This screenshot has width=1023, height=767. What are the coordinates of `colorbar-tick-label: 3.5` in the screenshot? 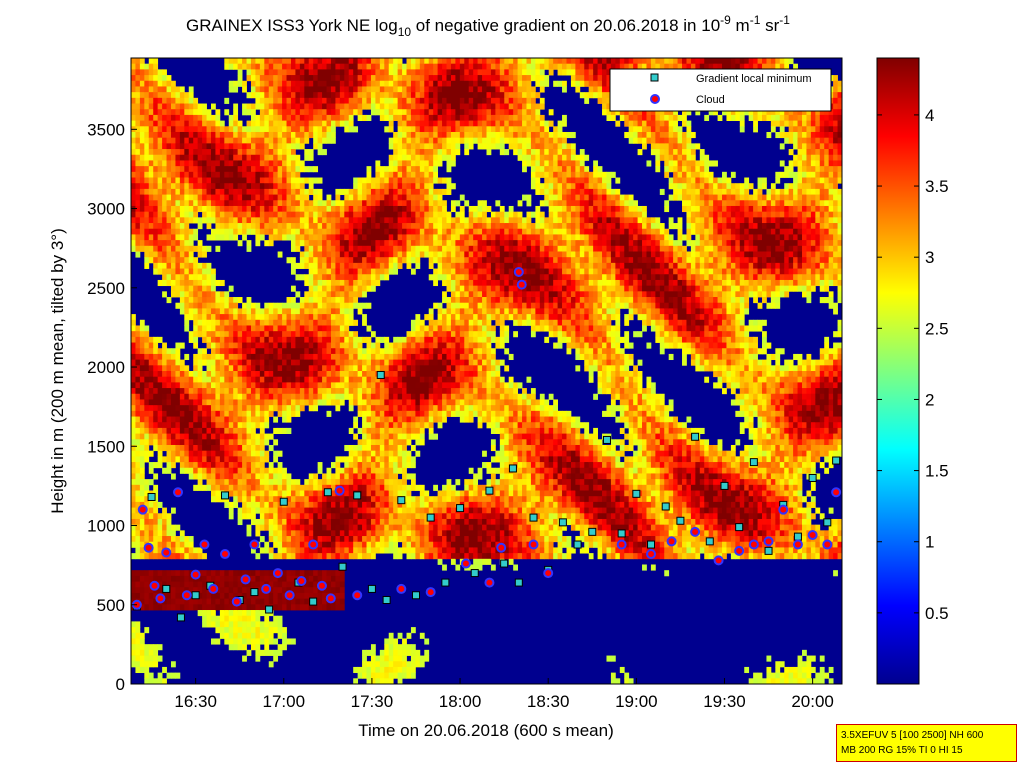 It's located at (937, 186).